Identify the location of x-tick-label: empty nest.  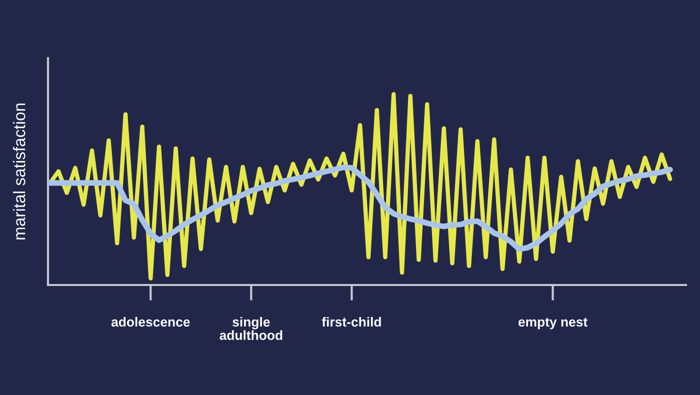
(553, 324).